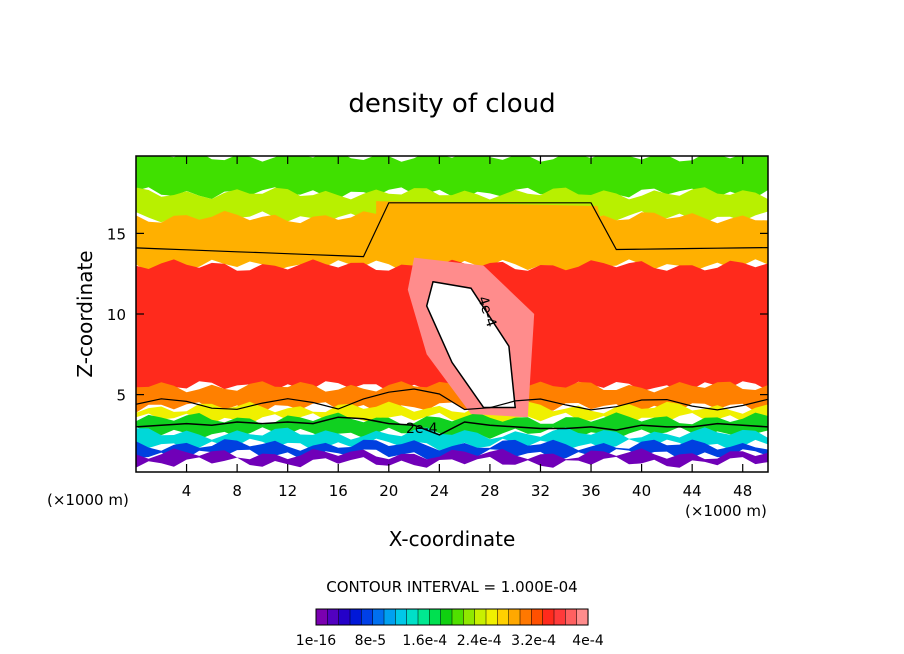 The width and height of the screenshot is (904, 654). Describe the element at coordinates (726, 511) in the screenshot. I see `x-unit-right: (×1000 m)` at that location.